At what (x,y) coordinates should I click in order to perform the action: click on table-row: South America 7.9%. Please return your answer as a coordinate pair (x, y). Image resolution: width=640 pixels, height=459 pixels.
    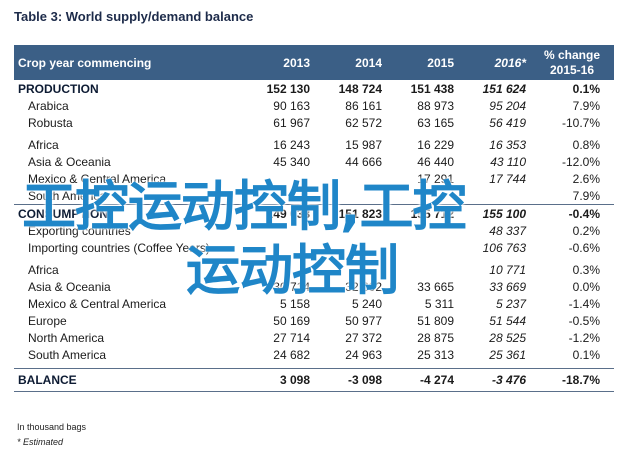
    Looking at the image, I should click on (314, 196).